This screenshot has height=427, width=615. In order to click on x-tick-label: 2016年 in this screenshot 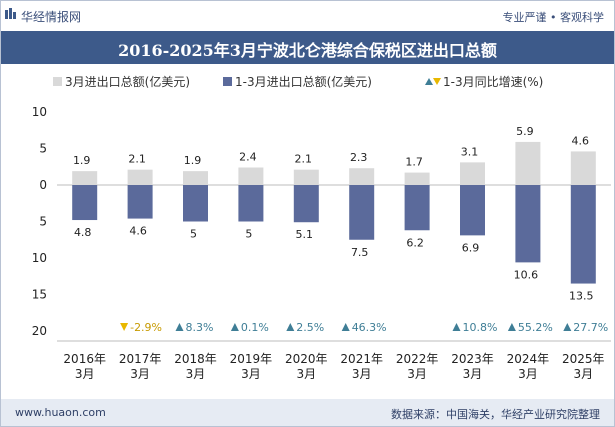, I will do `click(84, 359)`.